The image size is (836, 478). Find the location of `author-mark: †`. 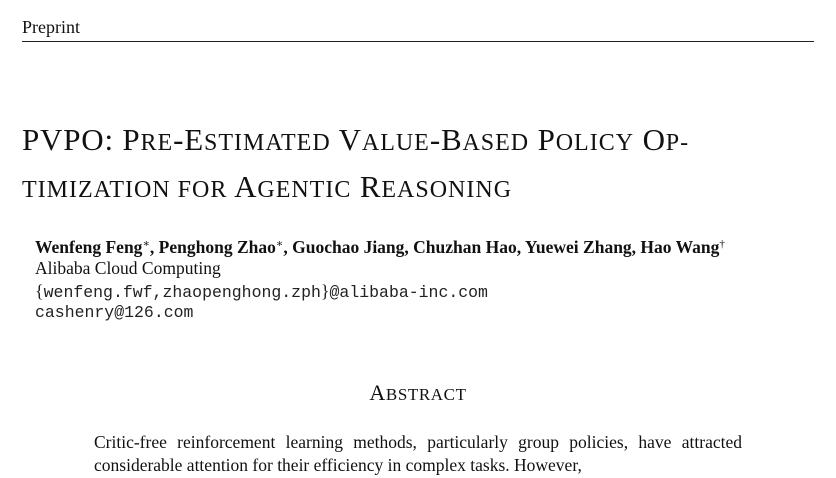

author-mark: † is located at coordinates (722, 244).